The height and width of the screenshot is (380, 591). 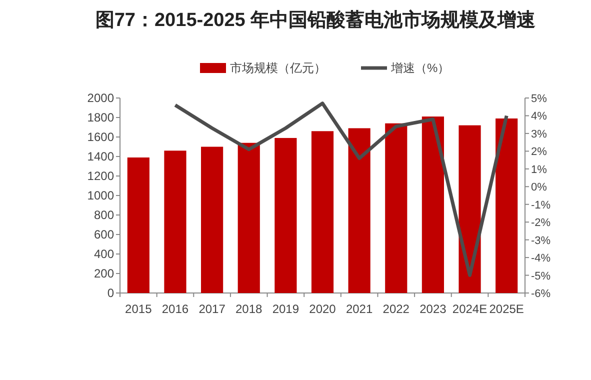 I want to click on y2-tick-label: -6%, so click(x=541, y=294).